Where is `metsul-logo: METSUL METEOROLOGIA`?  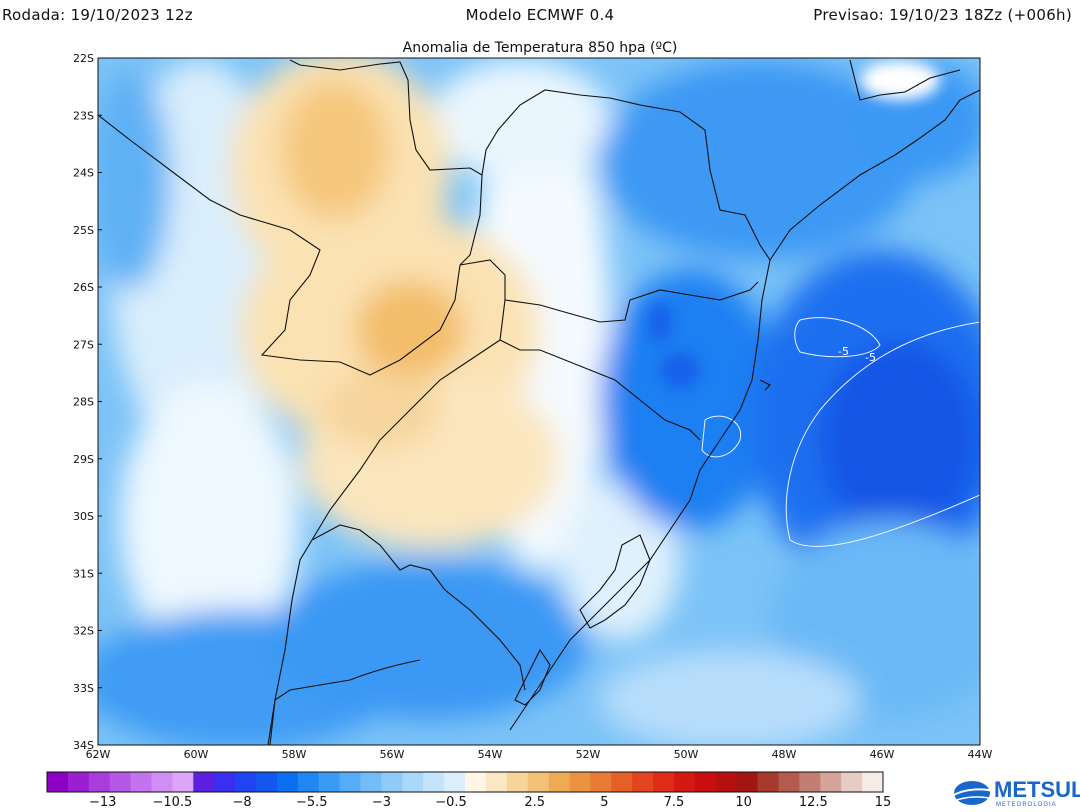
metsul-logo: METSUL METEOROLOGIA is located at coordinates (1015, 792).